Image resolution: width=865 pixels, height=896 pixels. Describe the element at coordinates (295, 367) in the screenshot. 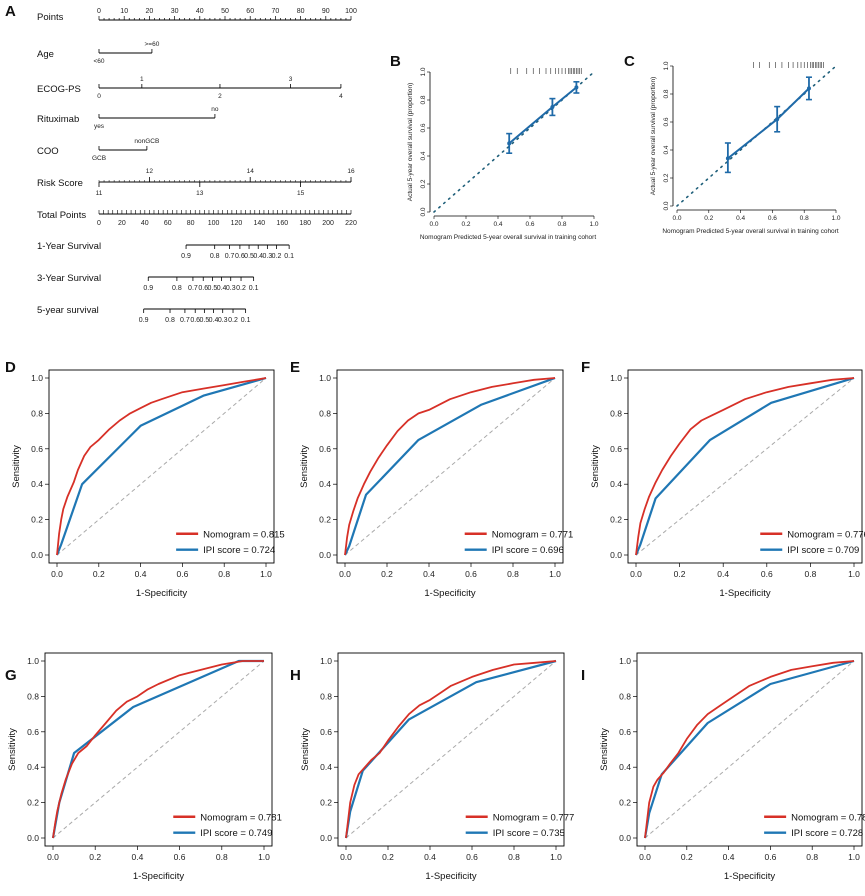

I see `panel-label-e: E` at that location.